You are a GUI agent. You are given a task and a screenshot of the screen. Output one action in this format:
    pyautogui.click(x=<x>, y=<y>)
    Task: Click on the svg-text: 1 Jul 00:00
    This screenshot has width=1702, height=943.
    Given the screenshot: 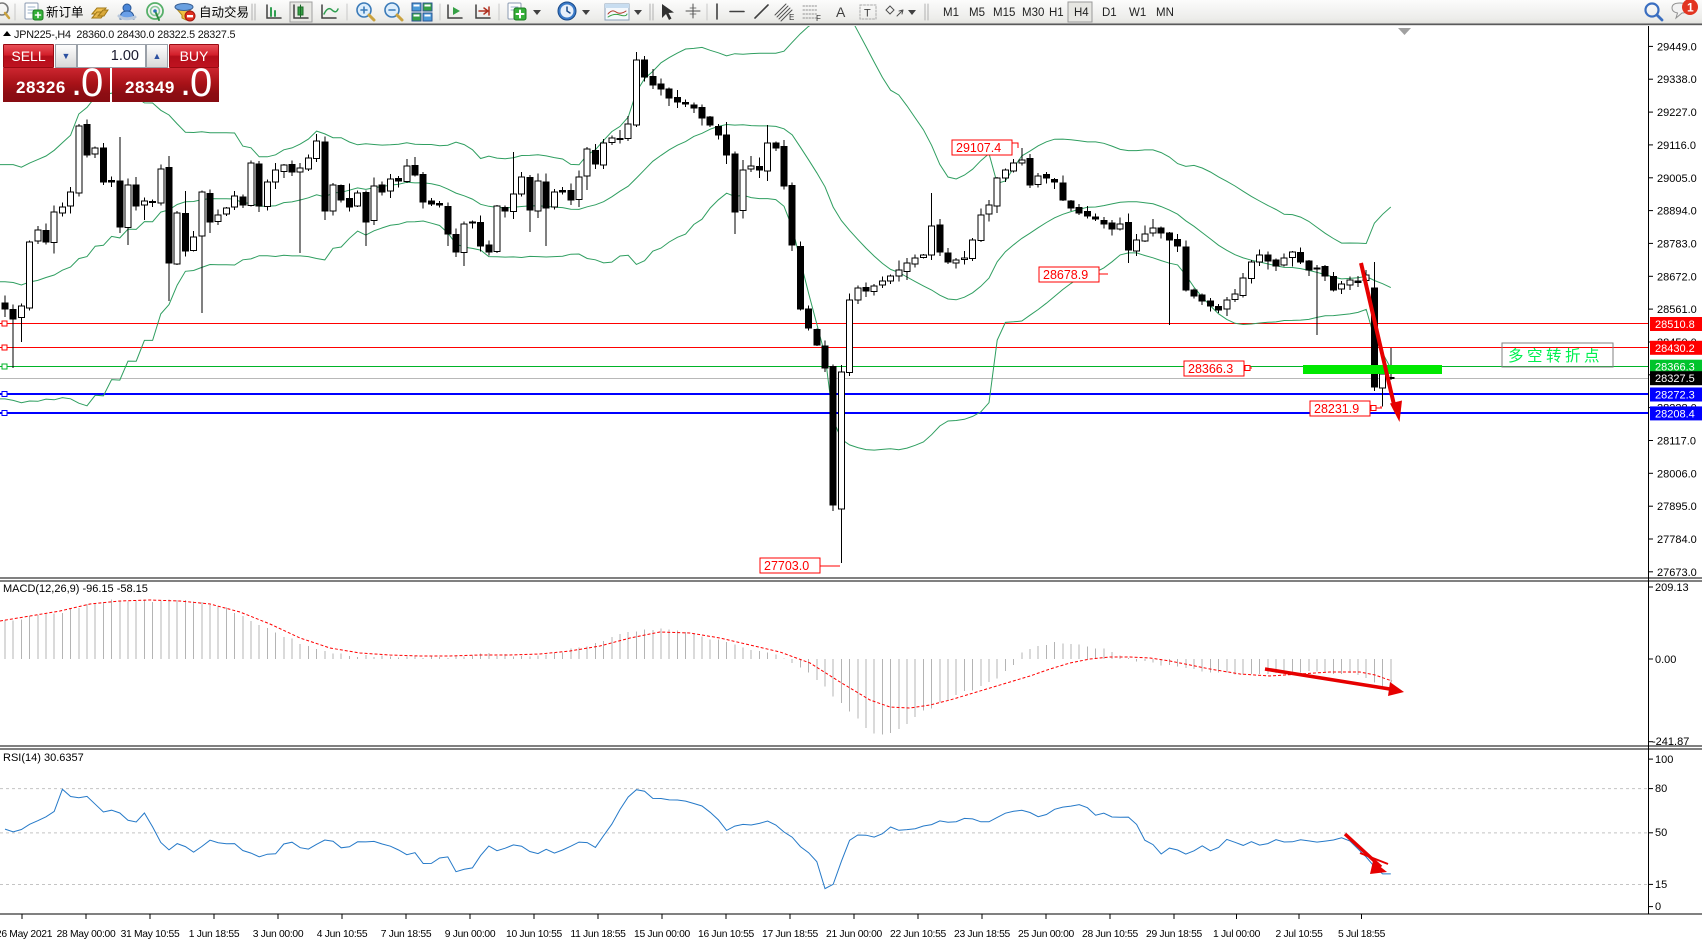 What is the action you would take?
    pyautogui.click(x=1237, y=934)
    